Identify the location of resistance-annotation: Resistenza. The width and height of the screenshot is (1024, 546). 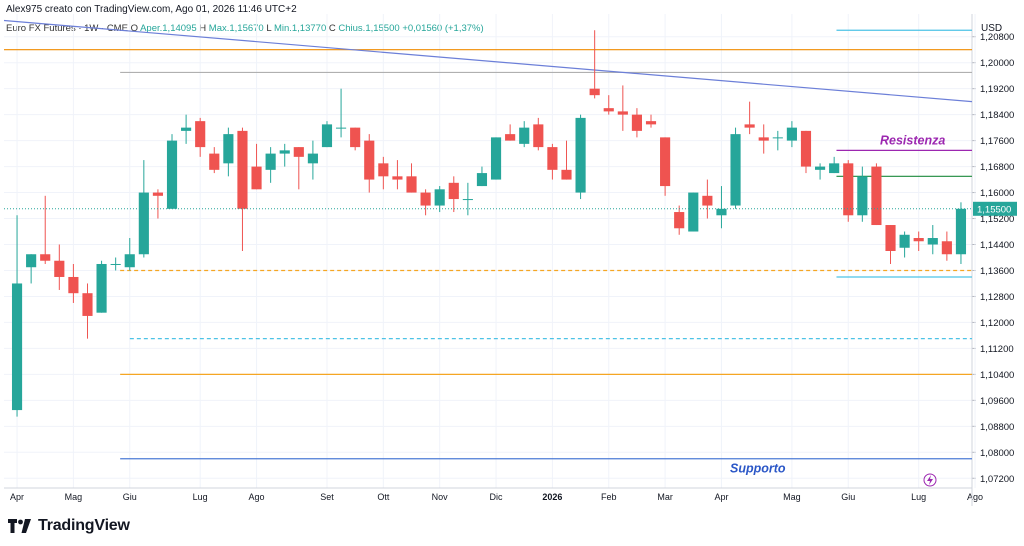
(912, 141).